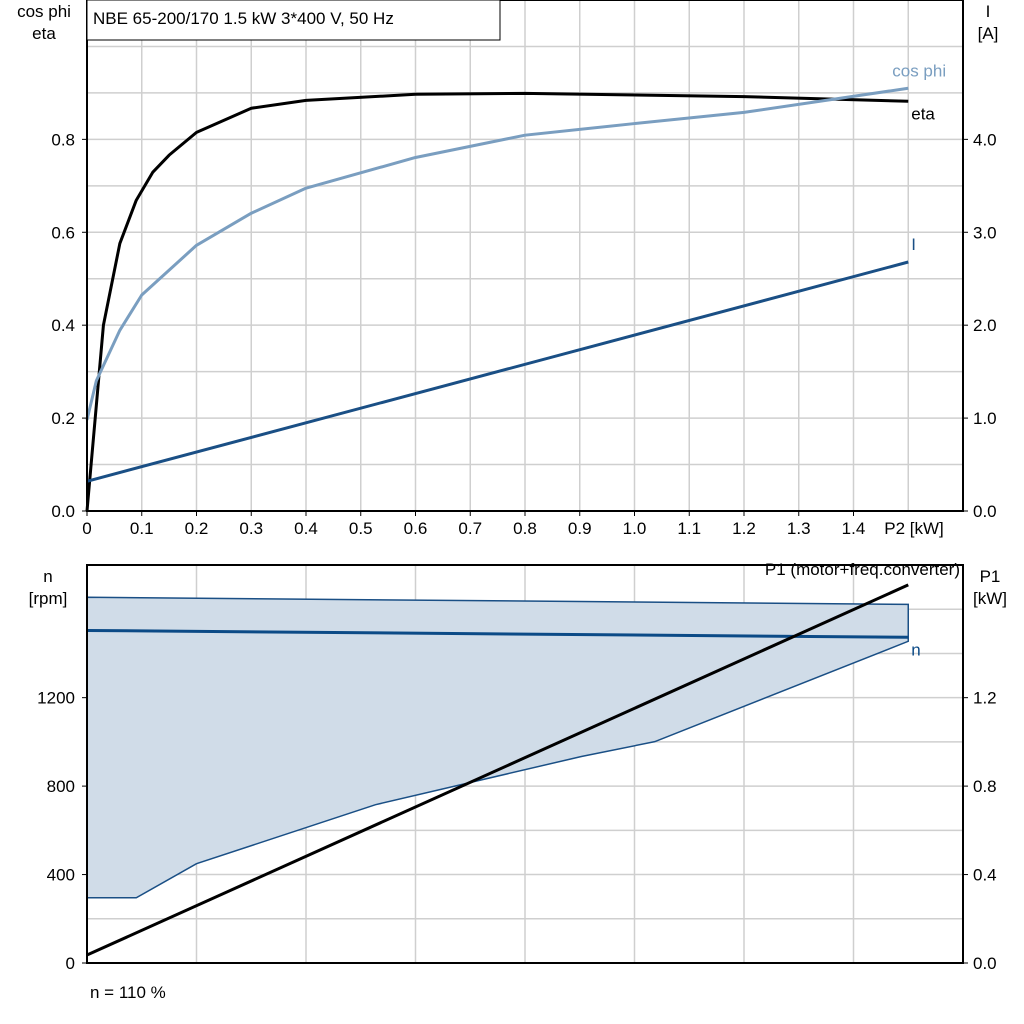 This screenshot has width=1024, height=1024. Describe the element at coordinates (985, 139) in the screenshot. I see `y-right-tick-label: 4.0` at that location.